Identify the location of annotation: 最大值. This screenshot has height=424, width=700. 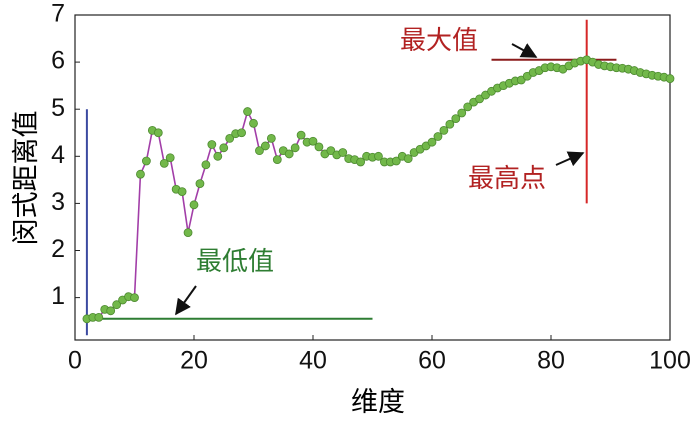
(439, 40).